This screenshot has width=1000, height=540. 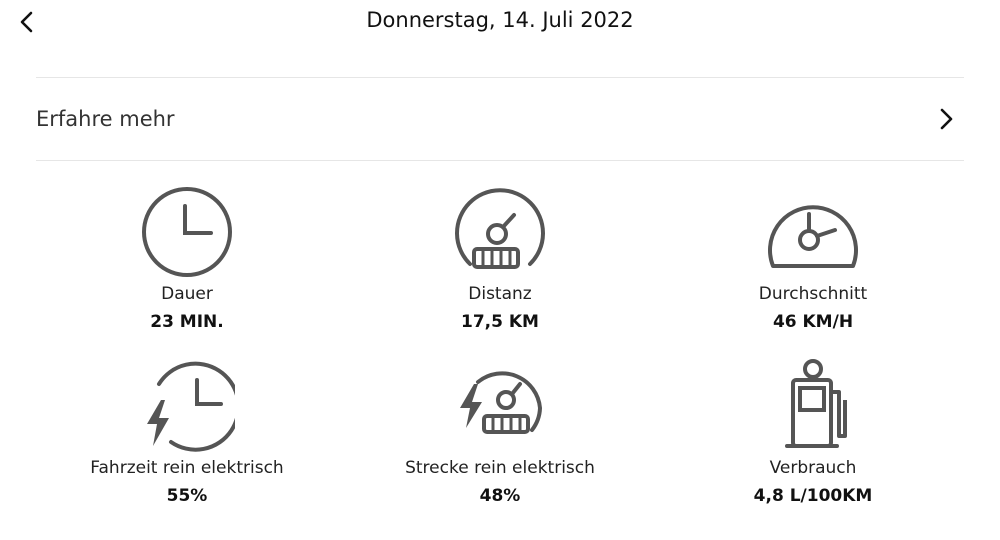 I want to click on speedometer-icon, so click(x=813, y=236).